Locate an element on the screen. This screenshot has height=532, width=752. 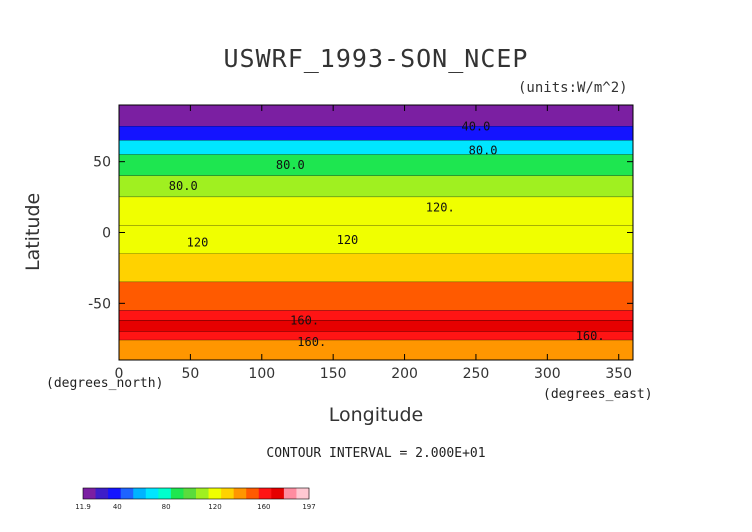
colorbar-tick-label: 197 is located at coordinates (308, 507).